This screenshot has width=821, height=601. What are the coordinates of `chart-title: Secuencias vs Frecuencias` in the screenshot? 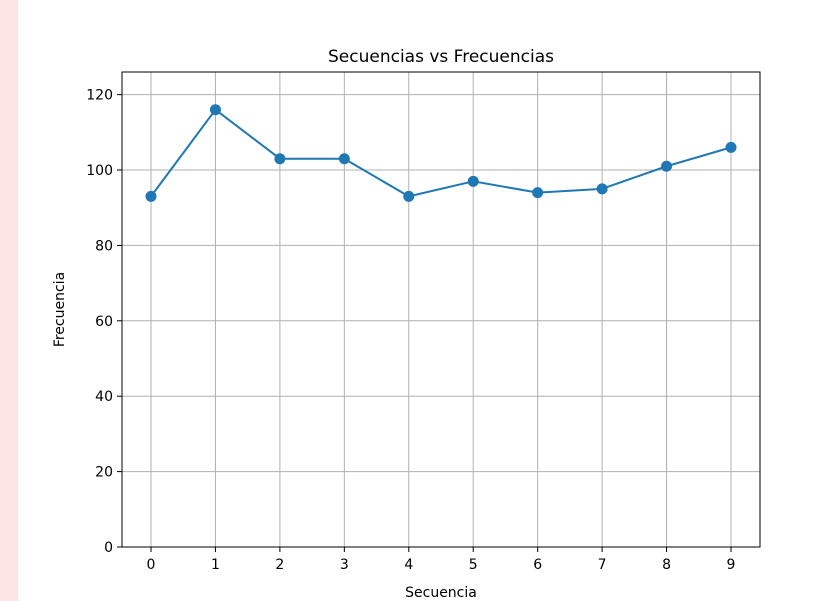 It's located at (441, 57).